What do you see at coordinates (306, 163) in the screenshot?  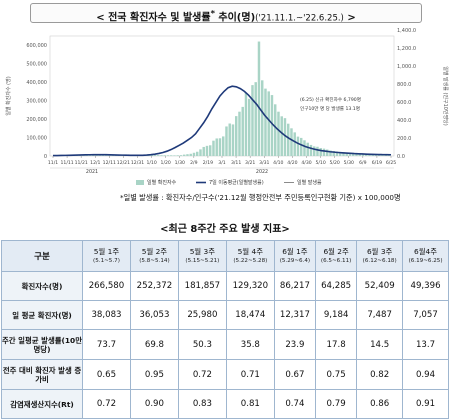 I see `x-tick-label: 4/30` at bounding box center [306, 163].